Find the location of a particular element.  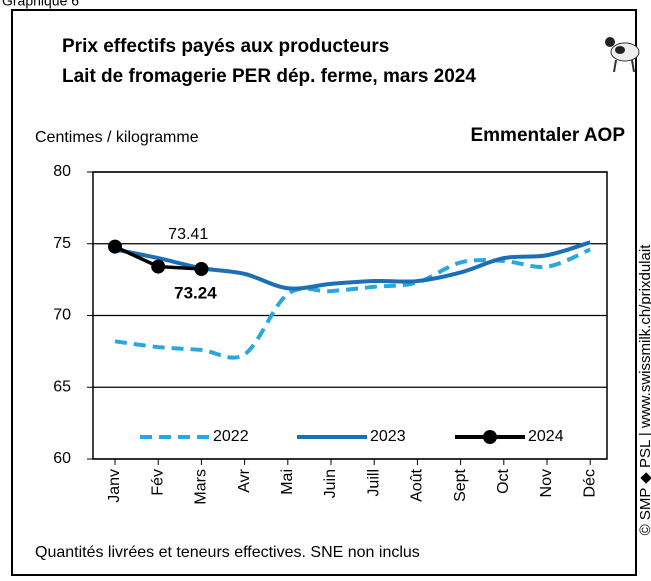

legend-label: 2023 is located at coordinates (388, 436).